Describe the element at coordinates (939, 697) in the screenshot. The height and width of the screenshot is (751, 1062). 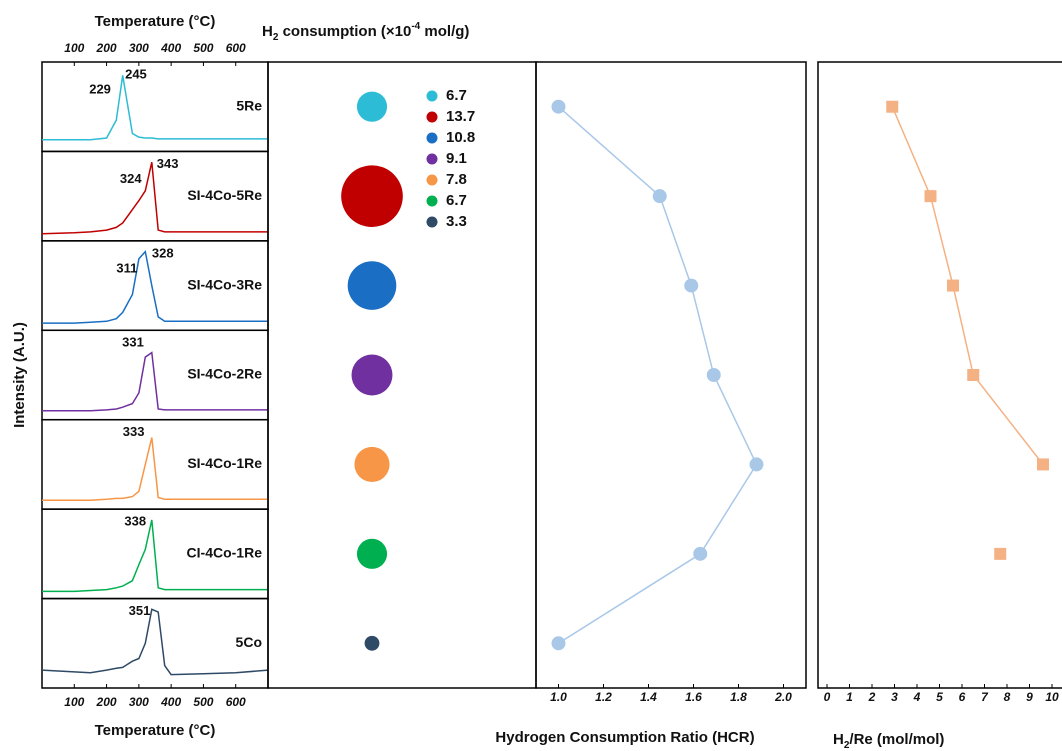
I see `x-tick-label: 5` at that location.